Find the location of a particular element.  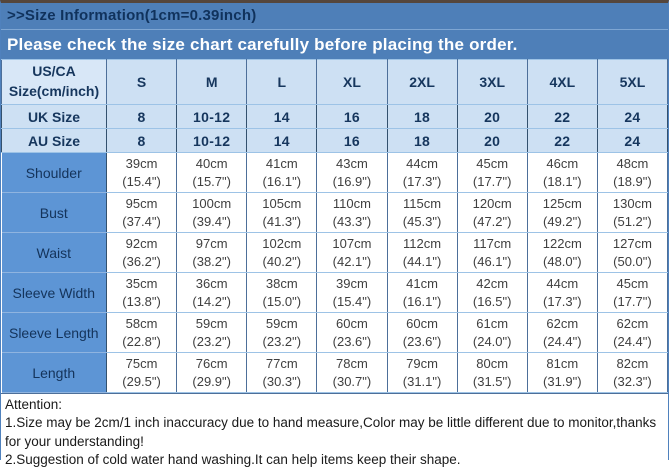

measure-row-label: Bust is located at coordinates (54, 212).